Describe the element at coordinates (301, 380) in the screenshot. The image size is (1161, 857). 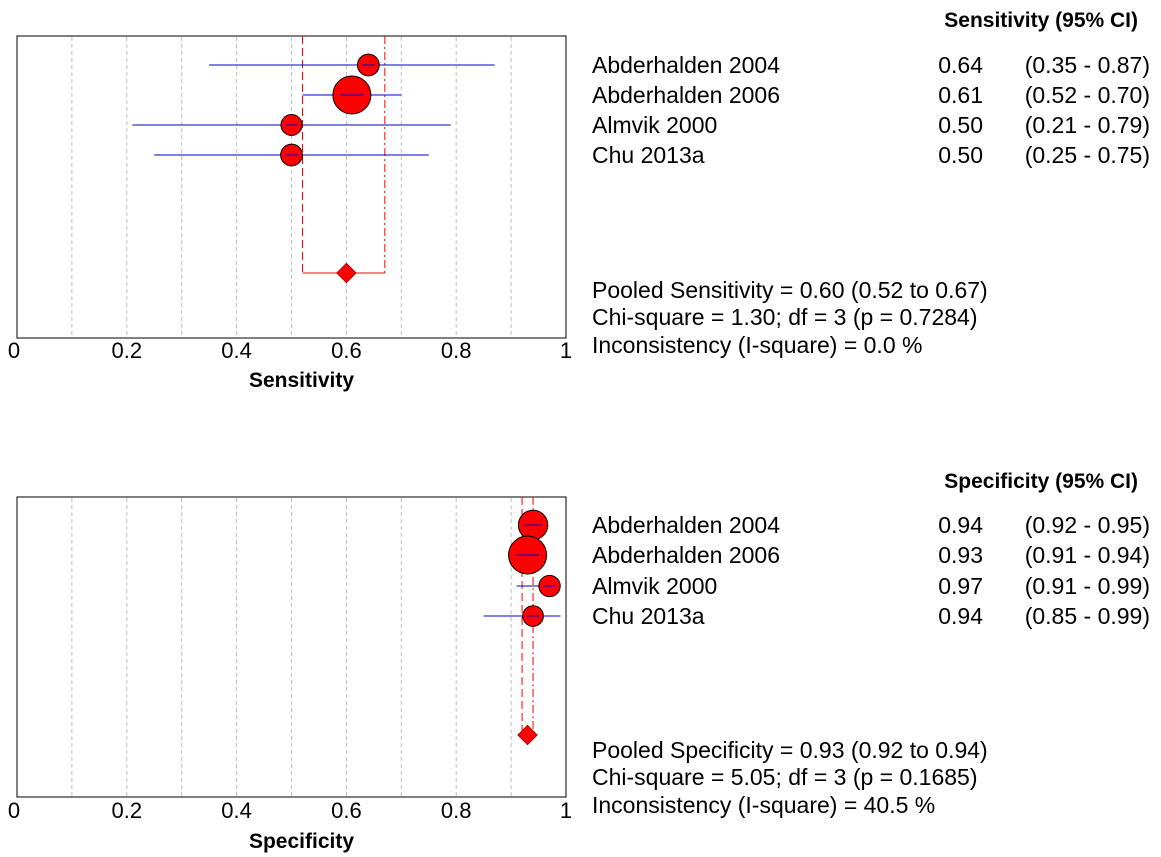
I see `x-axis-label: Sensitivity` at that location.